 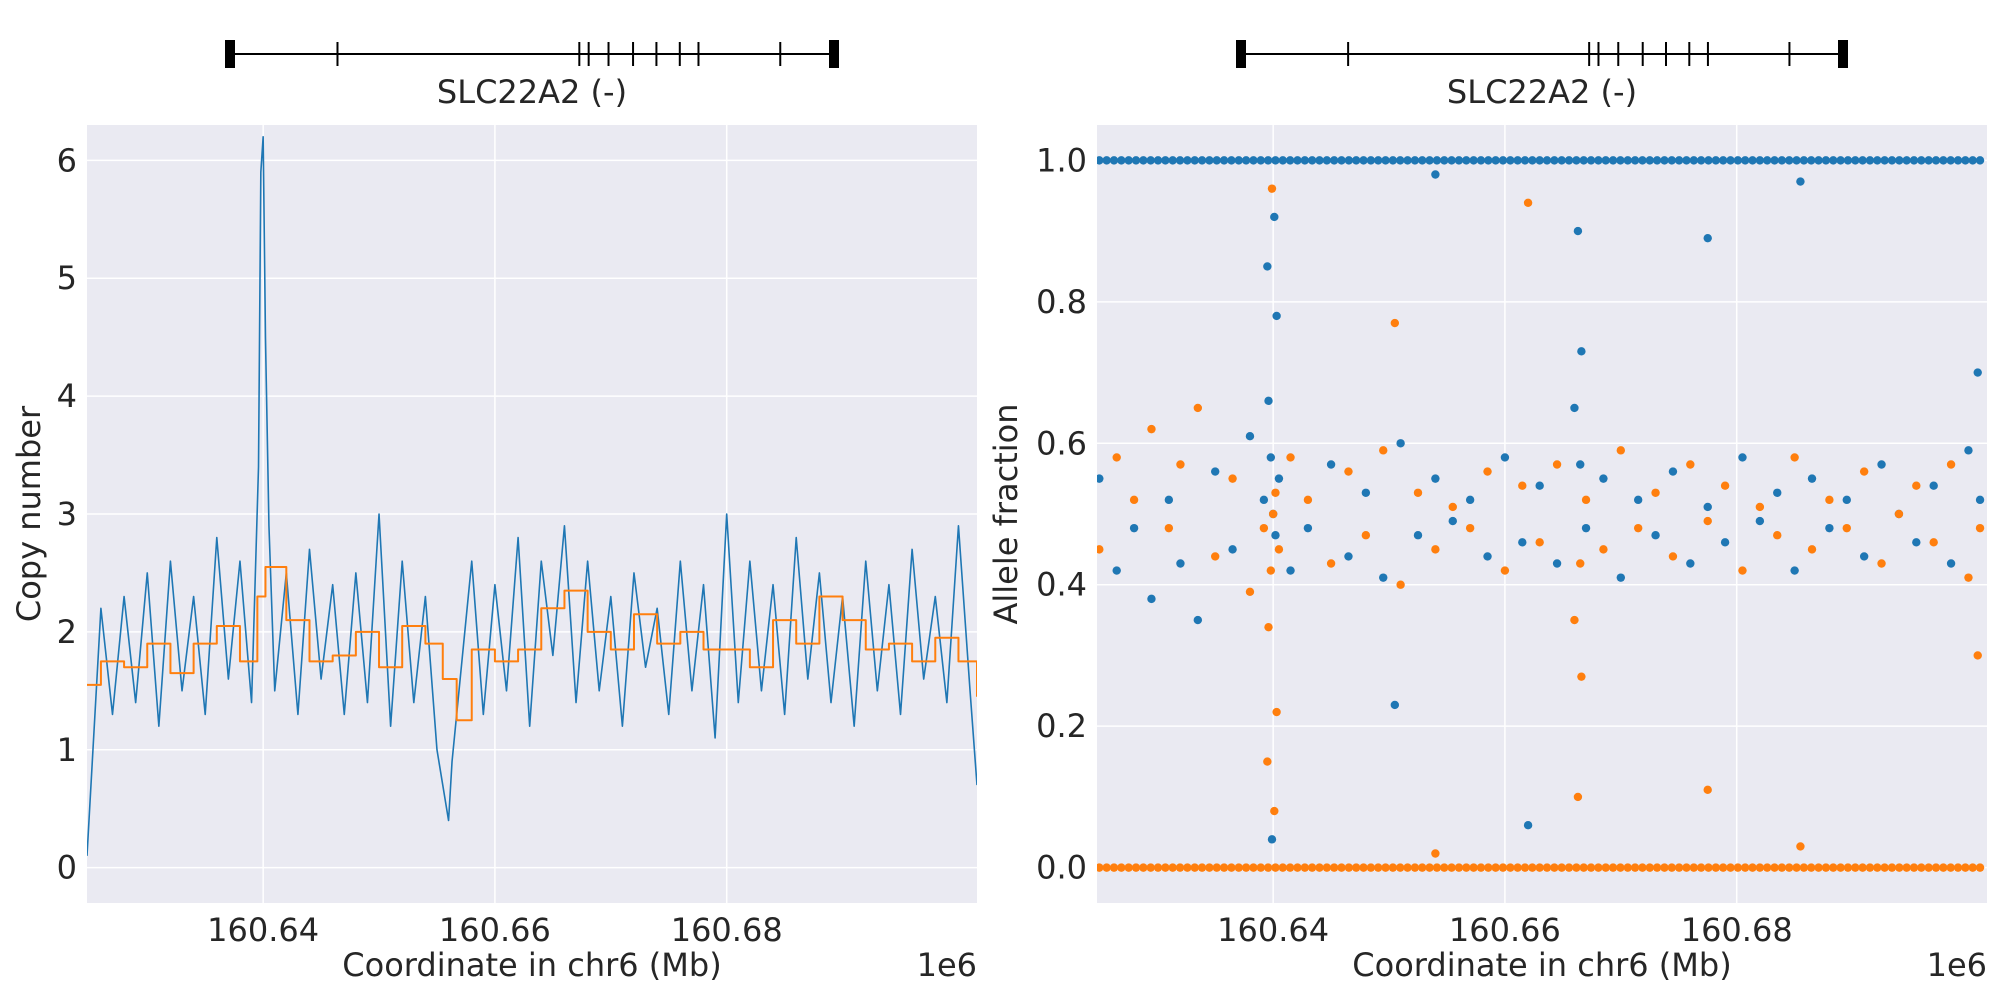 What do you see at coordinates (531, 965) in the screenshot?
I see `left-x-axis-label: Coordinate in chr6 (Mb)` at bounding box center [531, 965].